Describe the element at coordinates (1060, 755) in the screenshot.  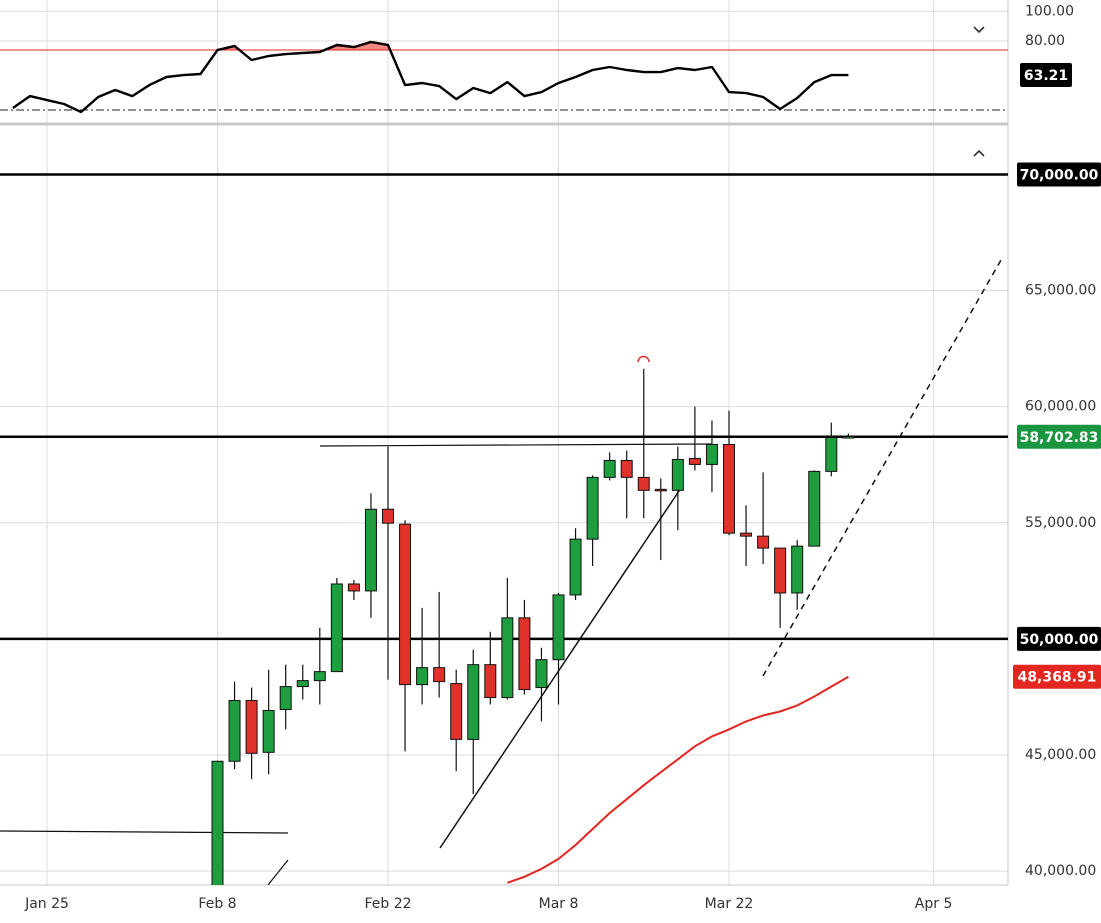
I see `y-tick-label: 45,000.00` at that location.